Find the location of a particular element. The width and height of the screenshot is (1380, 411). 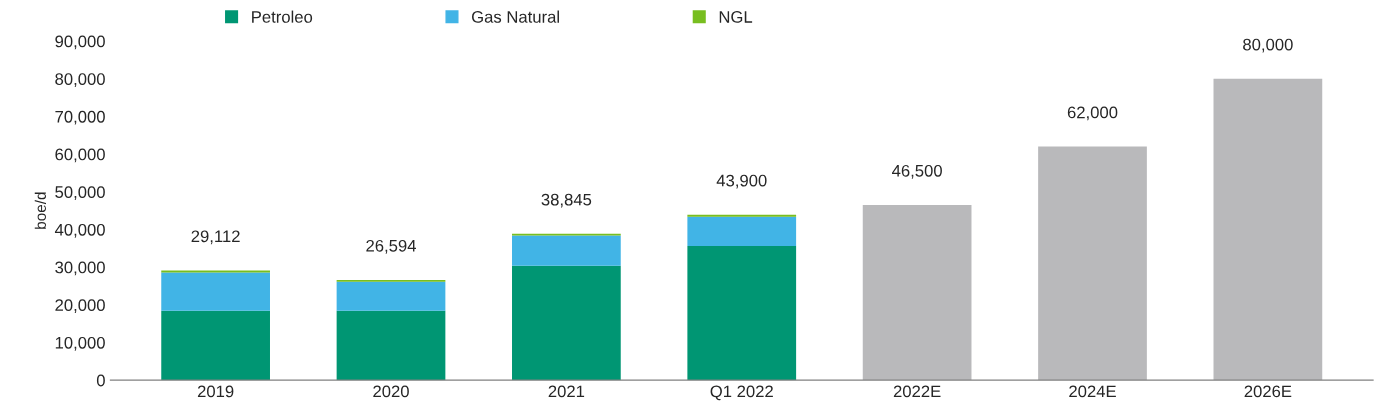

y-tick-label: 50,000 is located at coordinates (80, 193).